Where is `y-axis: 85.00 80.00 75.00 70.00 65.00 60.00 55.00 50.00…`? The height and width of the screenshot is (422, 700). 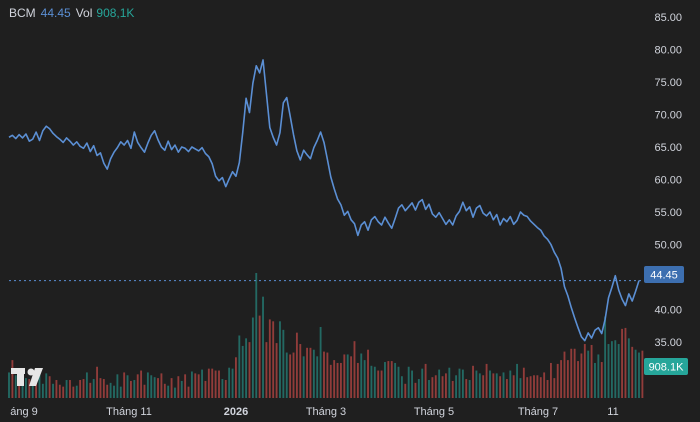
y-axis: 85.00 80.00 75.00 70.00 65.00 60.00 55.00 50.00… is located at coordinates (668, 180).